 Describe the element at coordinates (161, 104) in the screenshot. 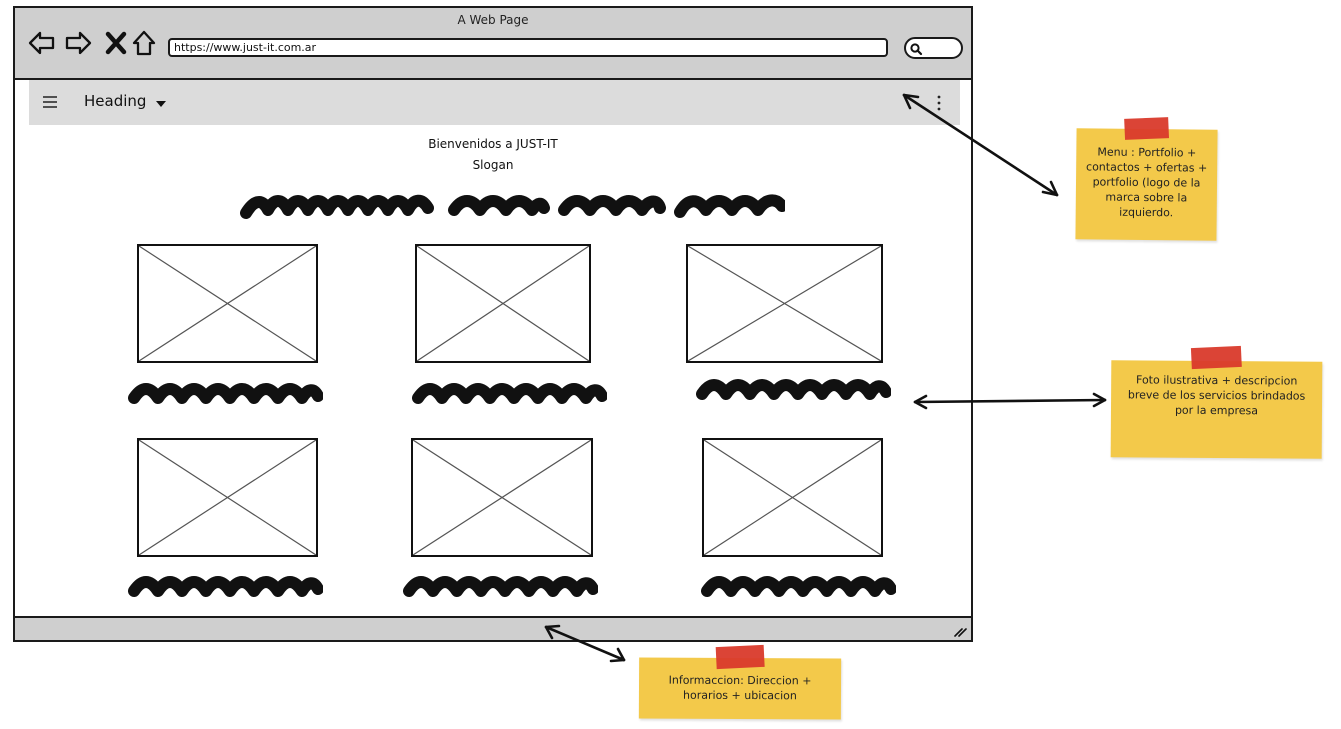

I see `caret-down-icon` at that location.